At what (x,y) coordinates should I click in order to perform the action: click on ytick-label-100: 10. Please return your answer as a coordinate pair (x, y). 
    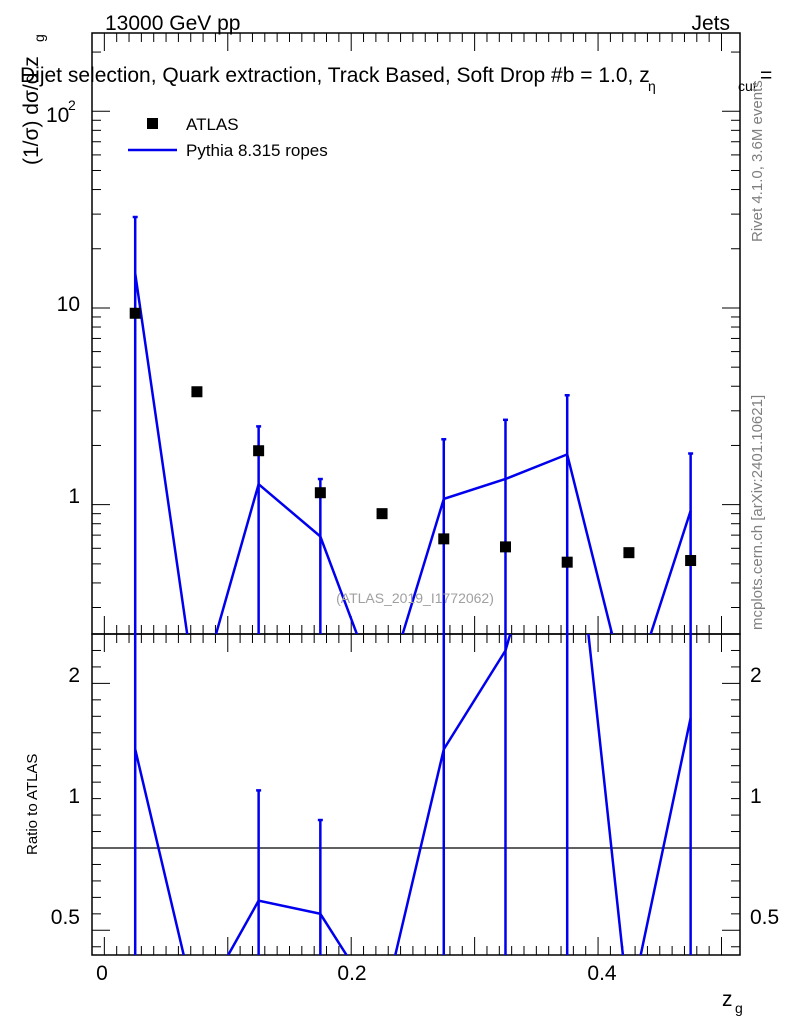
    Looking at the image, I should click on (57, 115).